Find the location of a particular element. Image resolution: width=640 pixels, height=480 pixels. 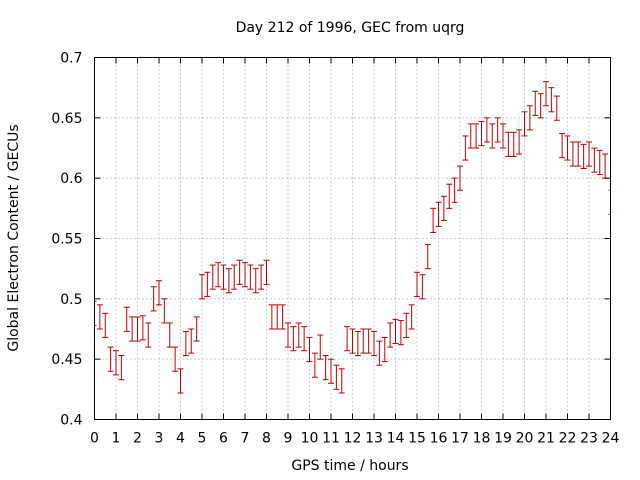

y-tick-label: 0.4 is located at coordinates (71, 421).